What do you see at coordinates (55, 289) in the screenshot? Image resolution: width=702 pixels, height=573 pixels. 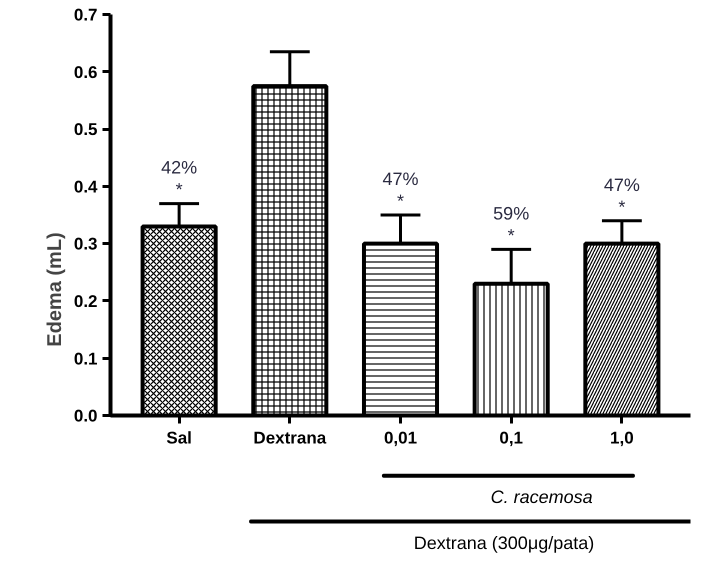 I see `y-axis-title: Edema (mL)` at bounding box center [55, 289].